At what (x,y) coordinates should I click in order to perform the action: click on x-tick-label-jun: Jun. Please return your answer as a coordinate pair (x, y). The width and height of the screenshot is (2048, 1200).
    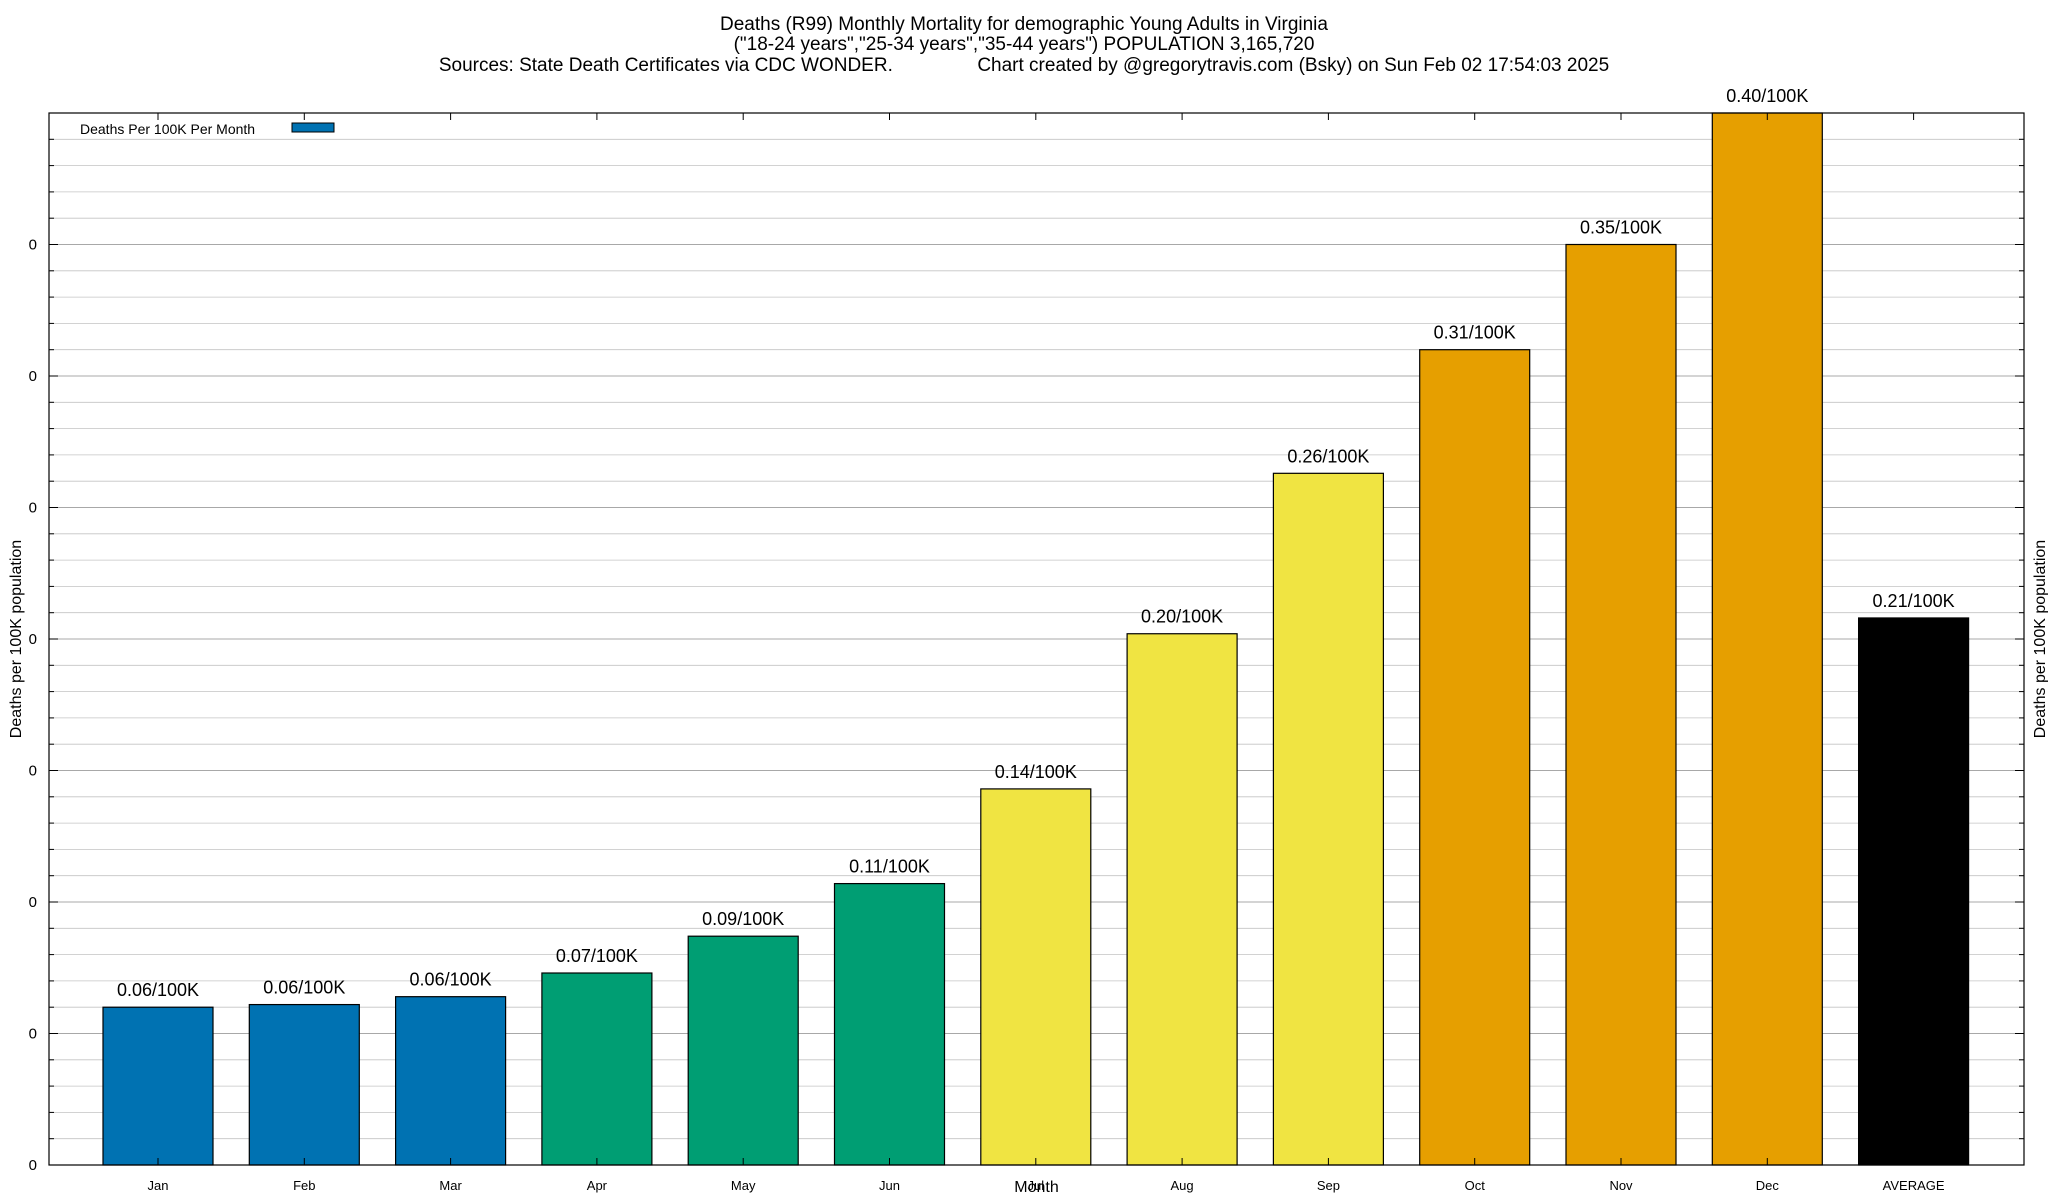
    Looking at the image, I should click on (889, 1185).